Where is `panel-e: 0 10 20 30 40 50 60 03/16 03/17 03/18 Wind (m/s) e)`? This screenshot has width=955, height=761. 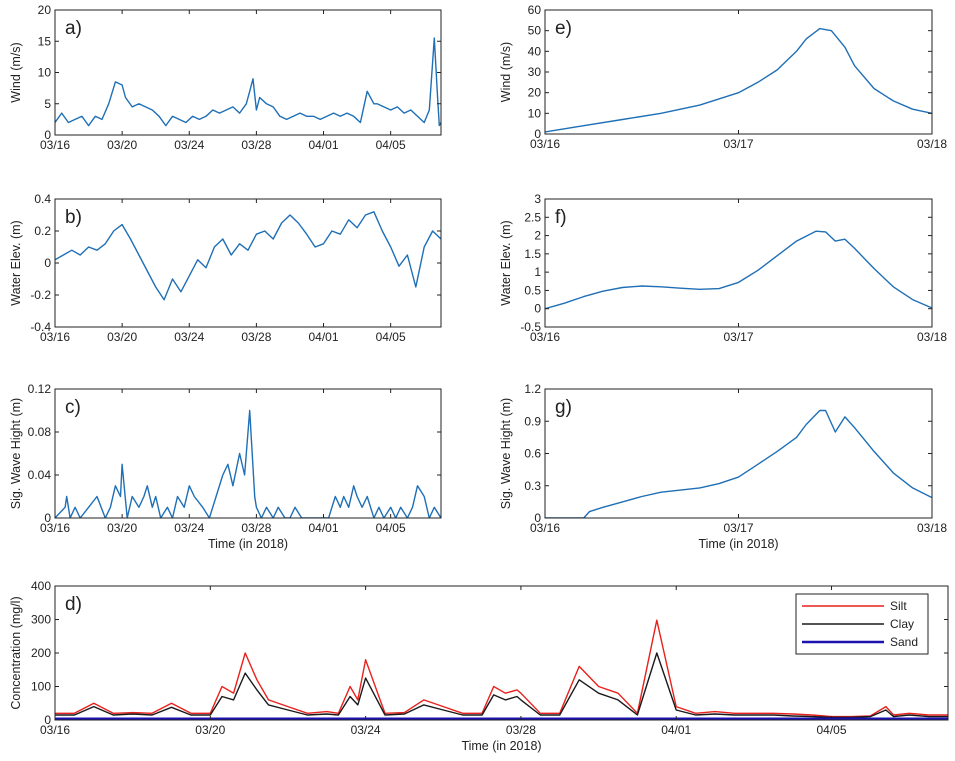 panel-e: 0 10 20 30 40 50 60 03/16 03/17 03/18 Wind (m/s) e) is located at coordinates (723, 77).